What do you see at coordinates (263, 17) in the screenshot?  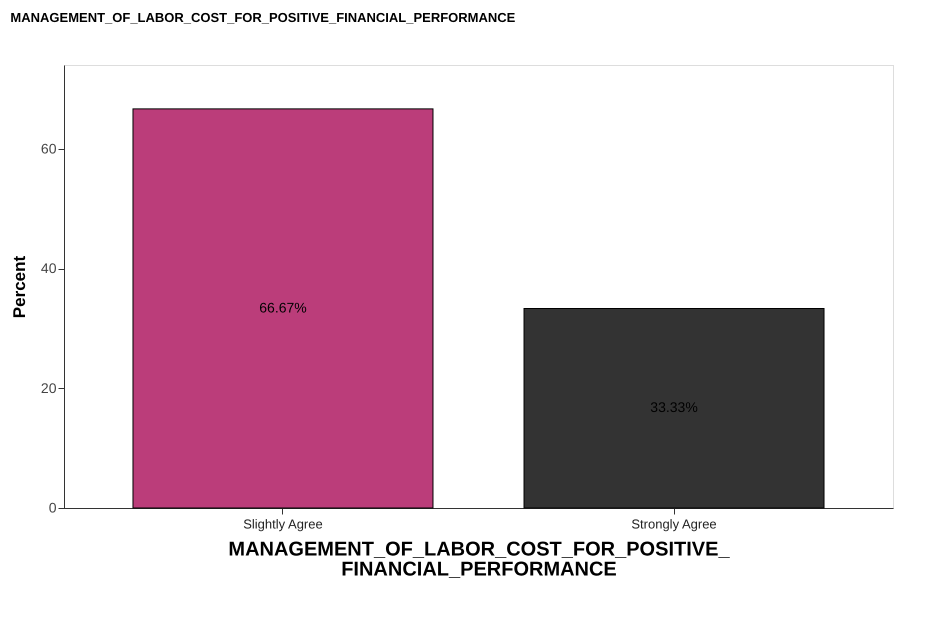 I see `chart-title: MANAGEMENT_OF_LABOR_COST_FOR_POSITIVE_FINANCIAL_PERFORMANCE` at bounding box center [263, 17].